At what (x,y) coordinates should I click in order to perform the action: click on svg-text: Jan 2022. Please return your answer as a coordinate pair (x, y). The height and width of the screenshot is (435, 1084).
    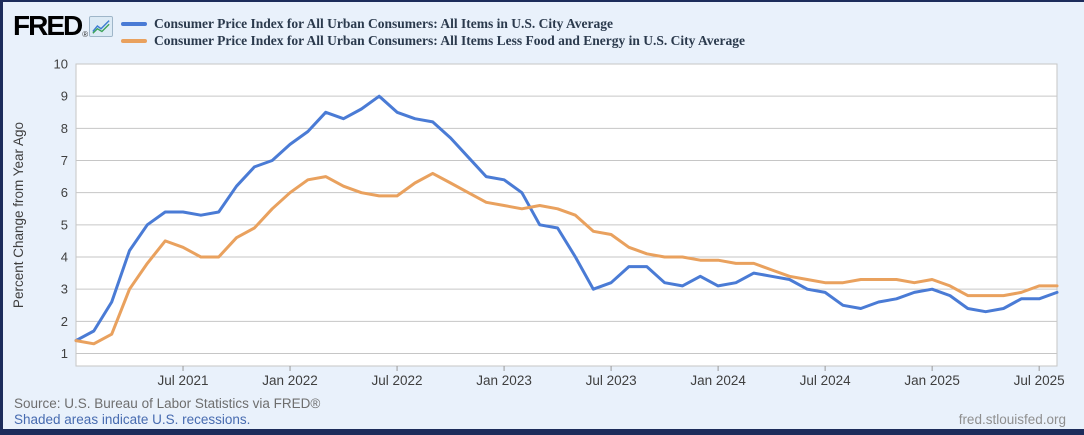
    Looking at the image, I should click on (290, 380).